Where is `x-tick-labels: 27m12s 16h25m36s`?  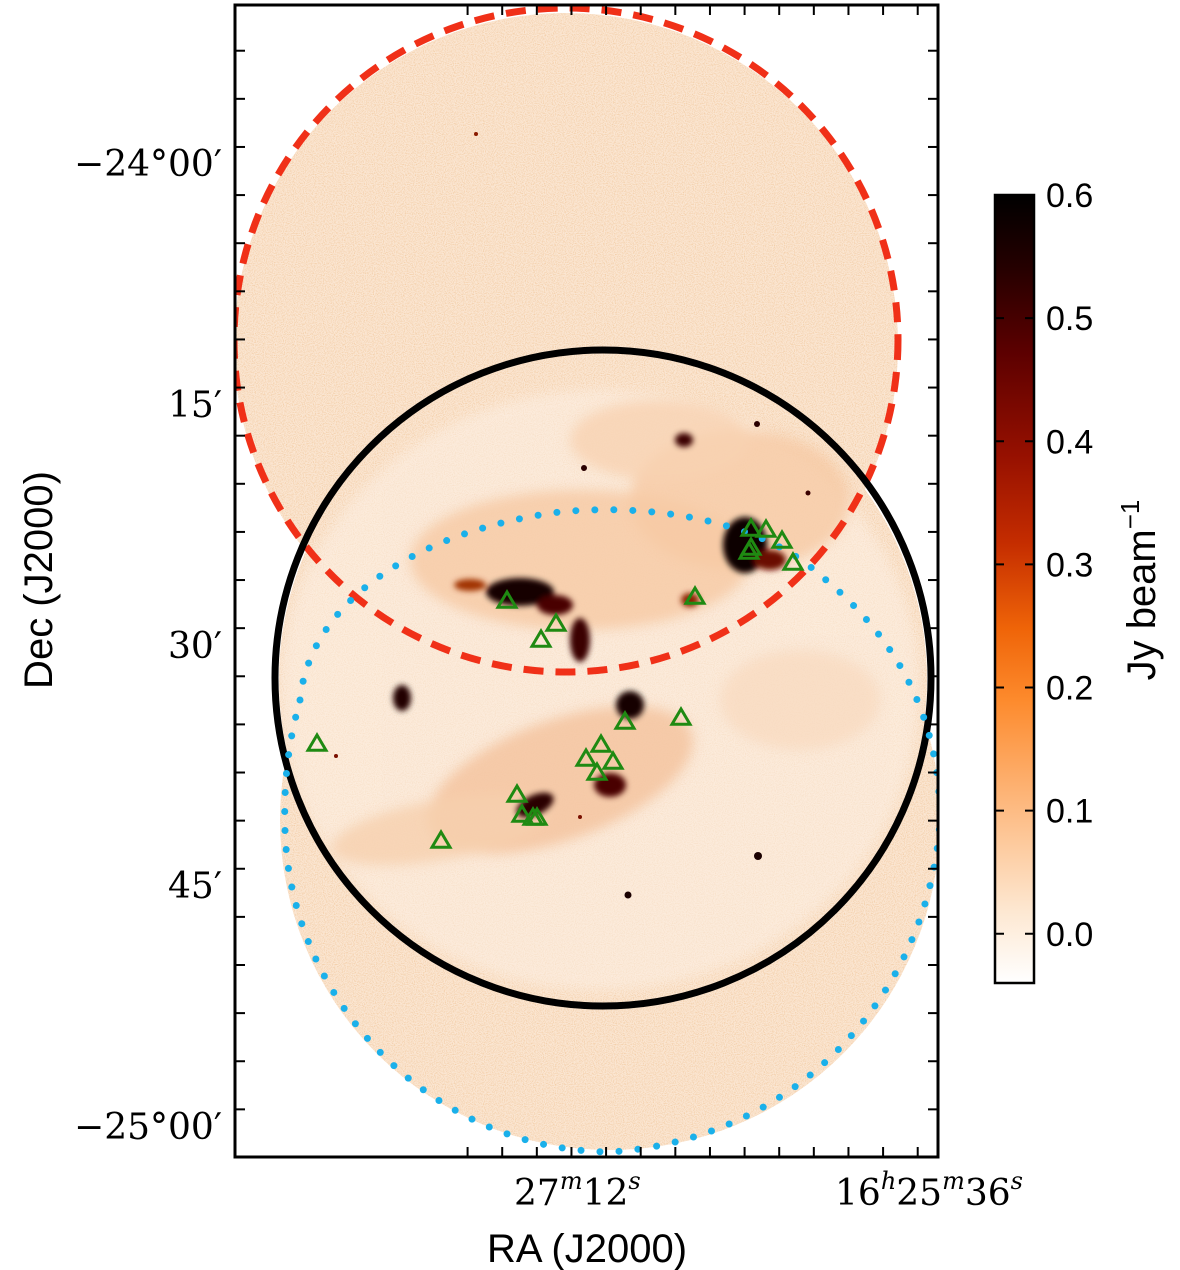 x-tick-labels: 27m12s 16h25m36s is located at coordinates (768, 1190).